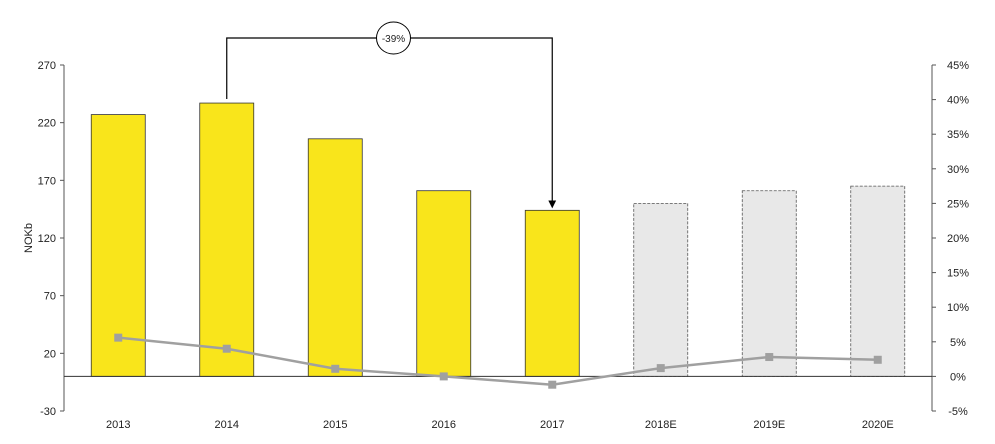 The width and height of the screenshot is (995, 444). Describe the element at coordinates (48, 412) in the screenshot. I see `left-tick-label: -30` at that location.